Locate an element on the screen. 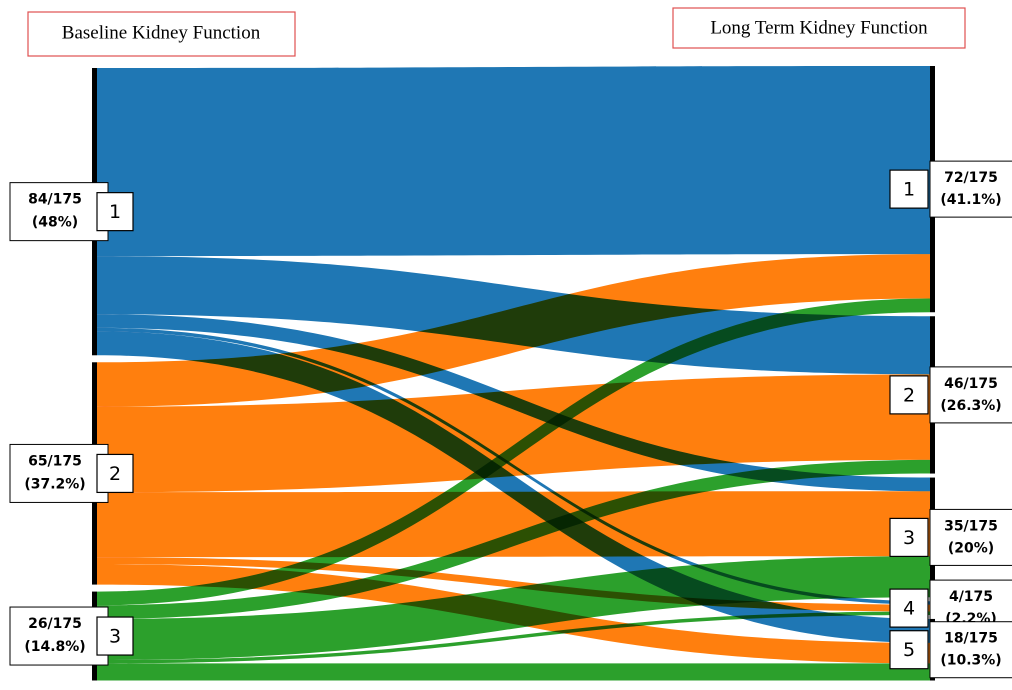 Image resolution: width=1012 pixels, height=690 pixels. count-label: 72/175 is located at coordinates (971, 178).